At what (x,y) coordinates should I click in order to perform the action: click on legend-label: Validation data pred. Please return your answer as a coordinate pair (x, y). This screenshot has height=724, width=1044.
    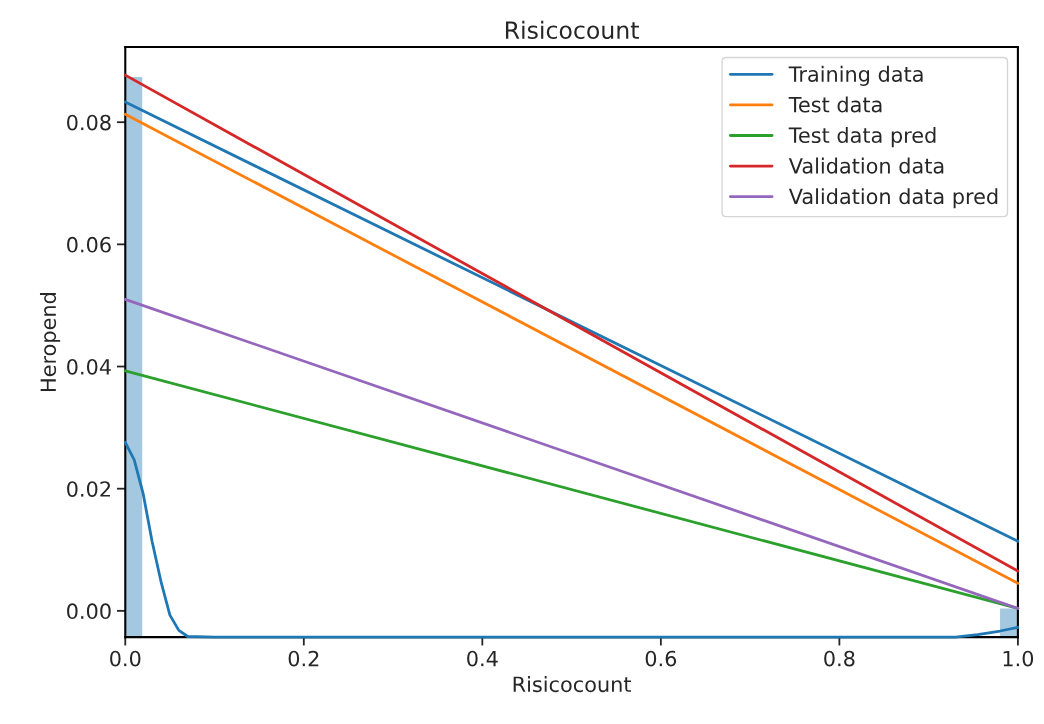
    Looking at the image, I should click on (893, 198).